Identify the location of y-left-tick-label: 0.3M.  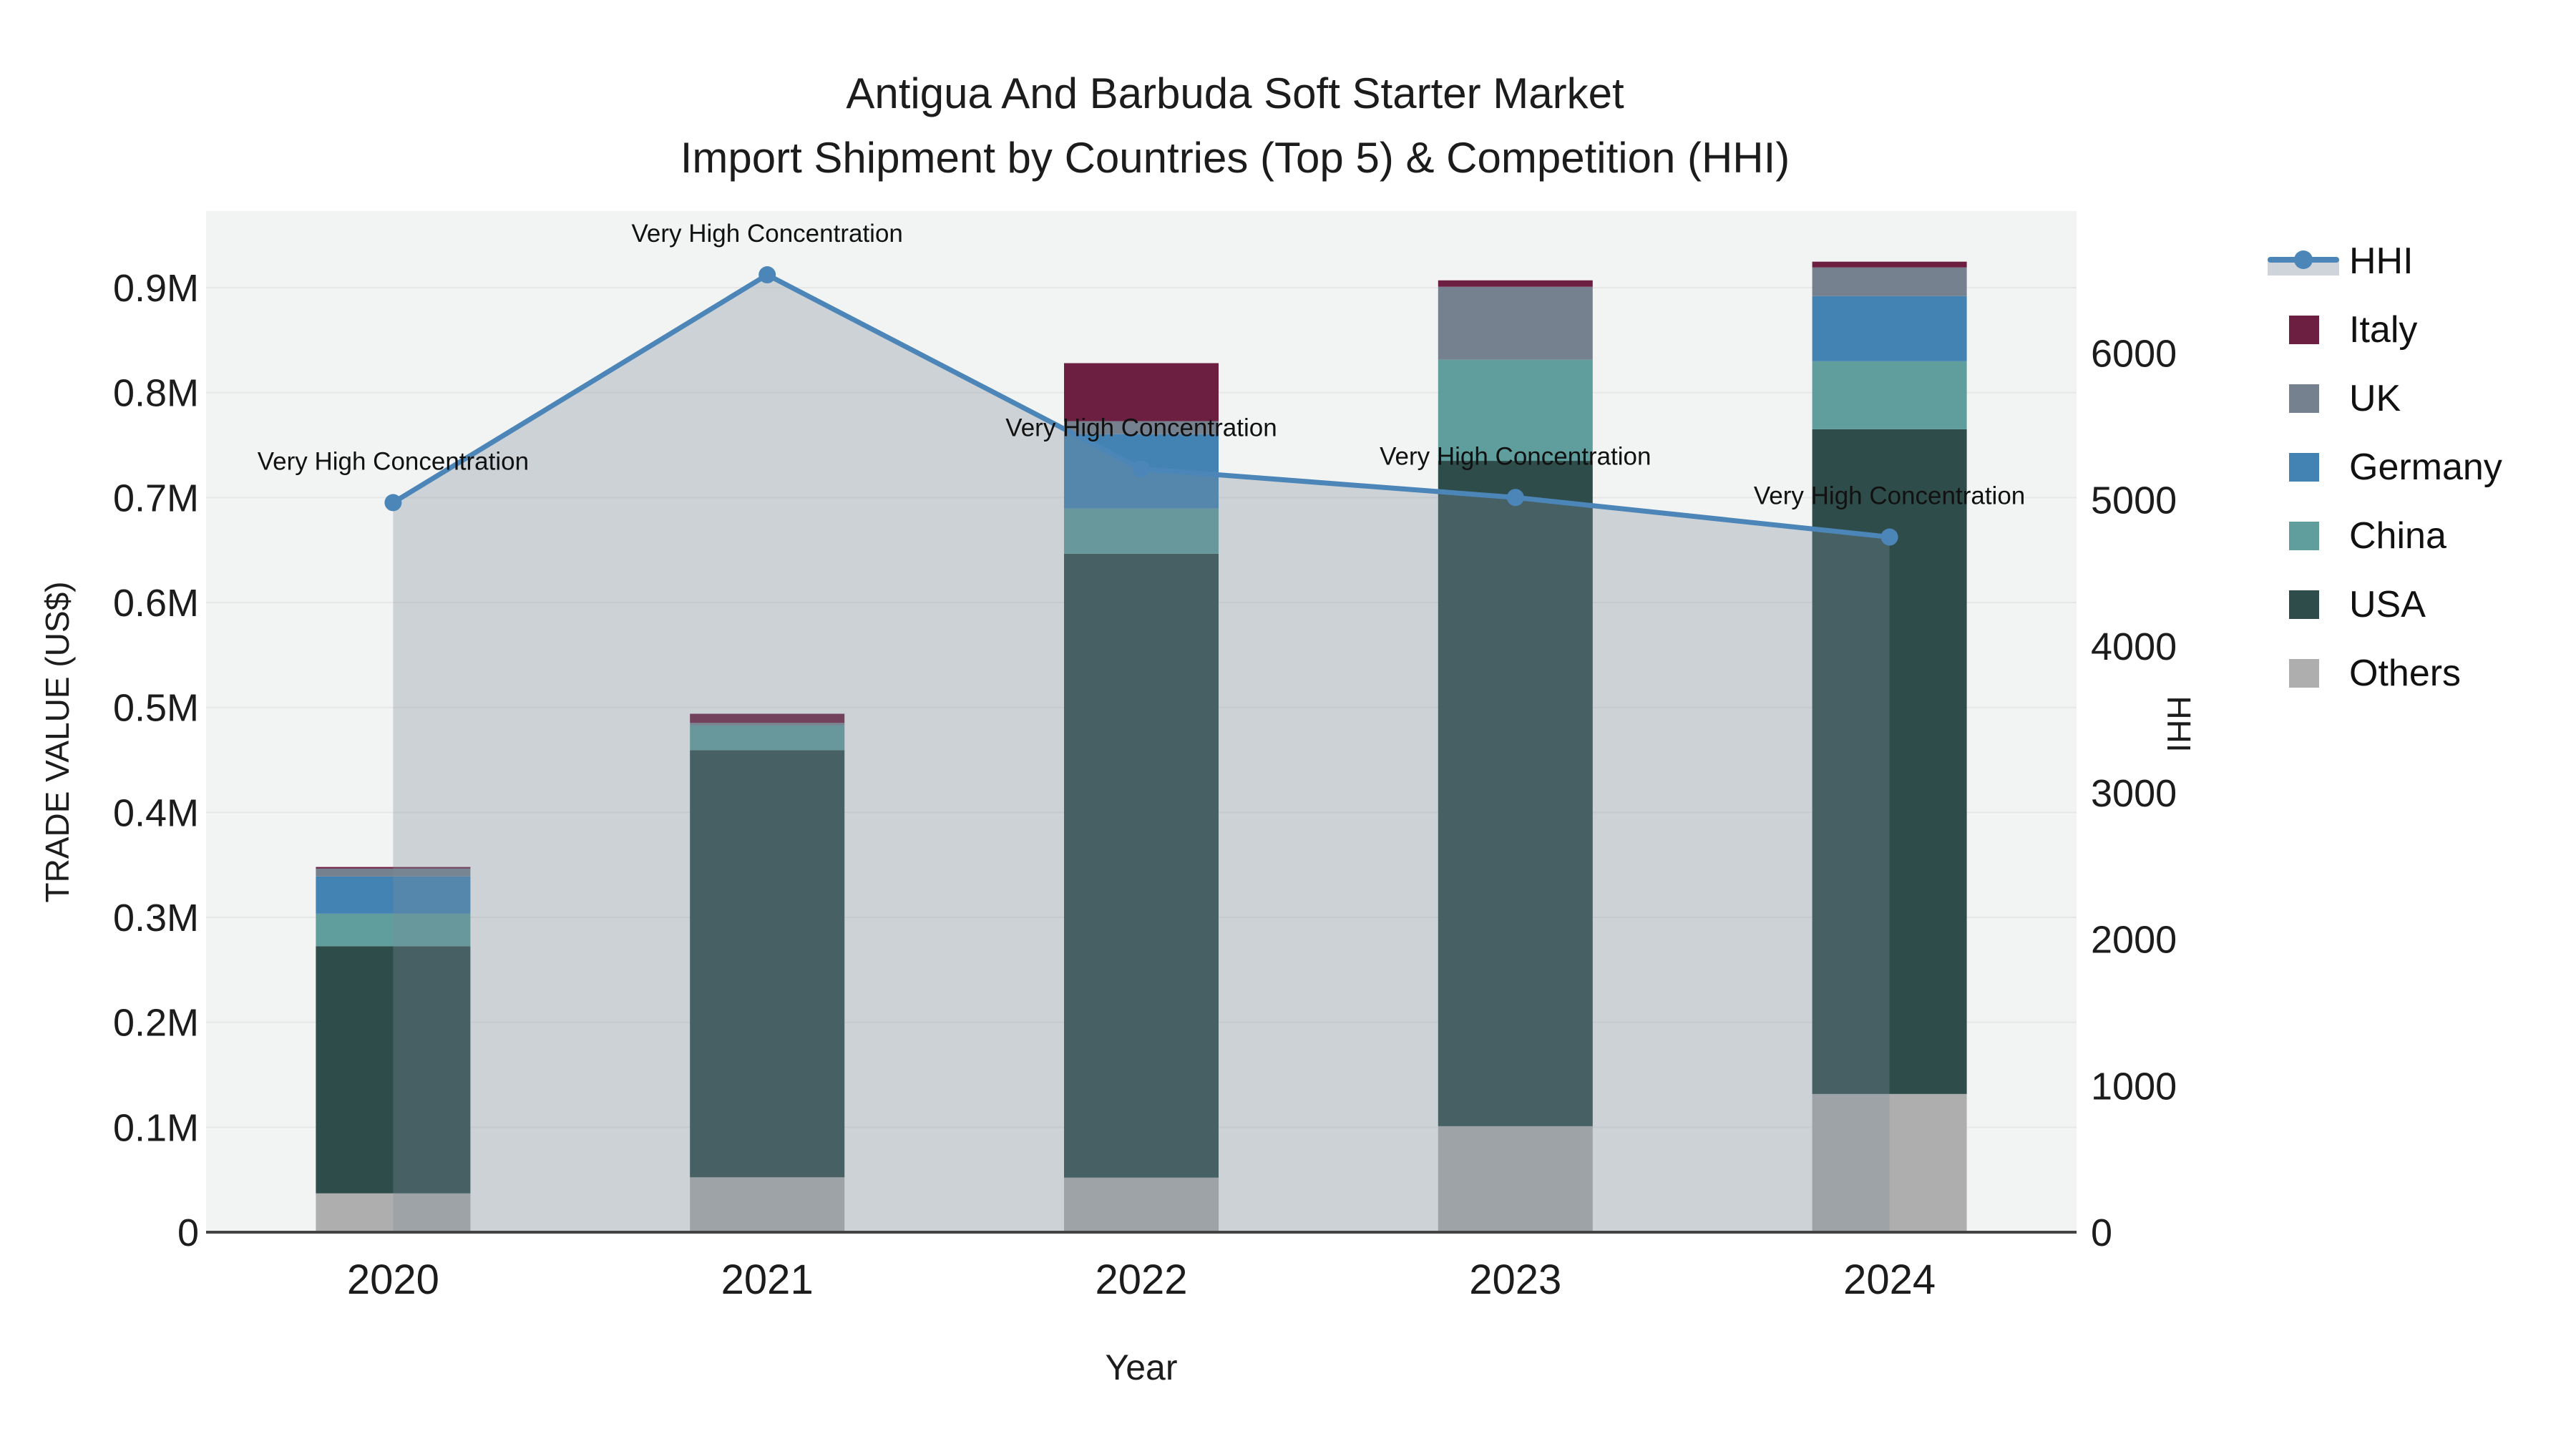
(156, 918).